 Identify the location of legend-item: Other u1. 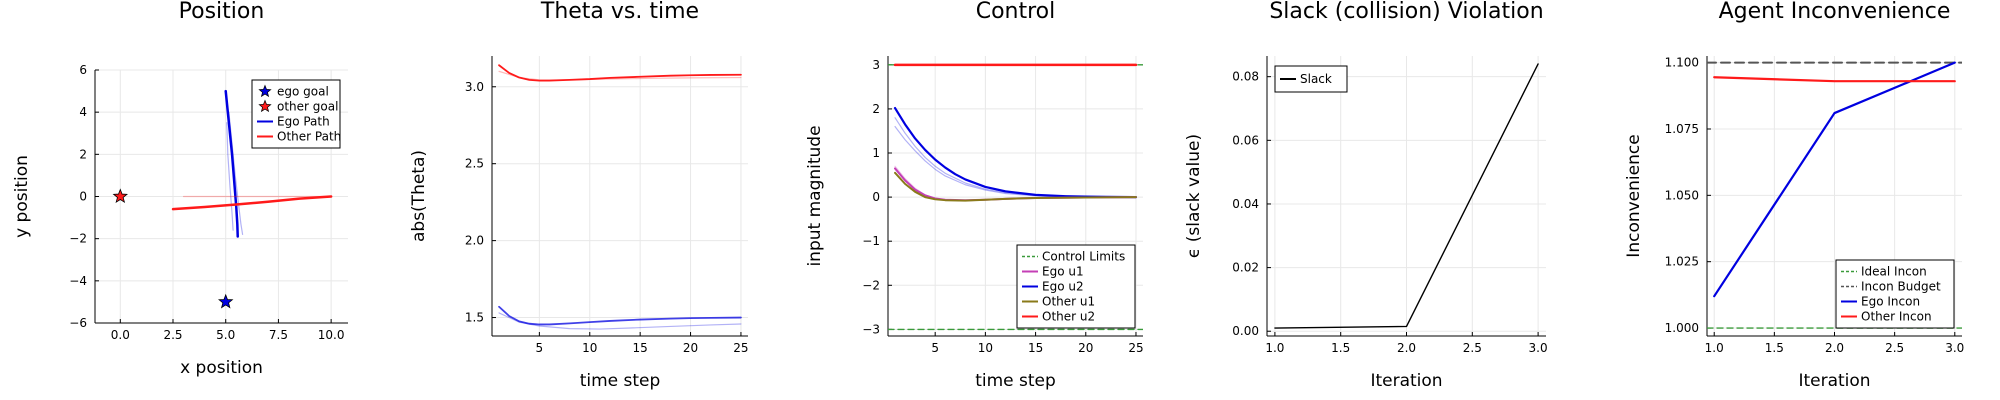
(1058, 302).